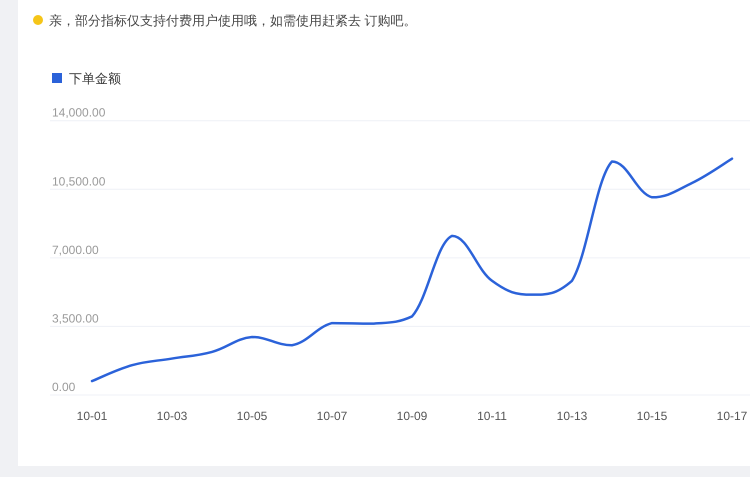 This screenshot has height=477, width=750. I want to click on y-tick-label: 10,500.00, so click(79, 181).